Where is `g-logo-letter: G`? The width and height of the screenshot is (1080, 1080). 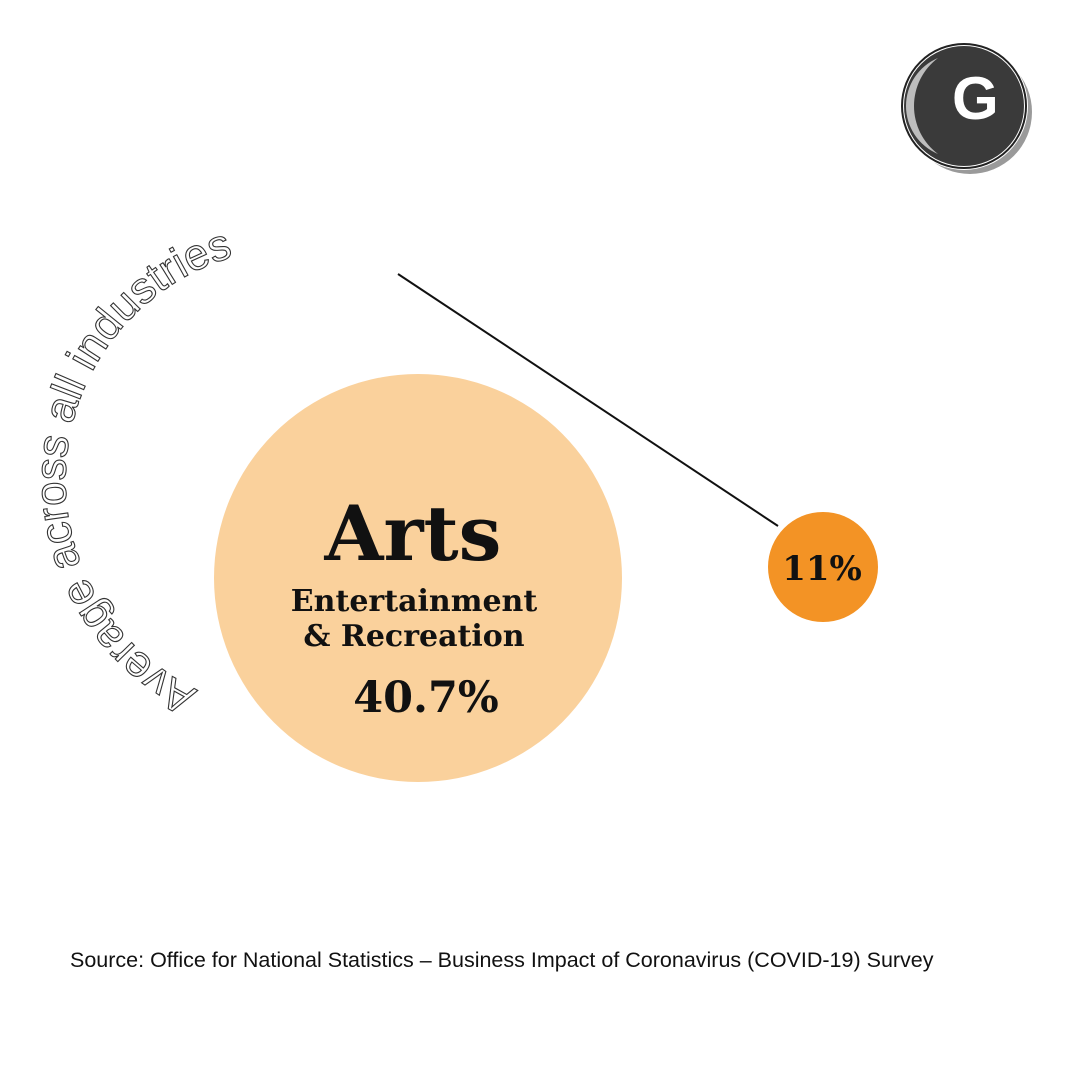
g-logo-letter: G is located at coordinates (975, 98).